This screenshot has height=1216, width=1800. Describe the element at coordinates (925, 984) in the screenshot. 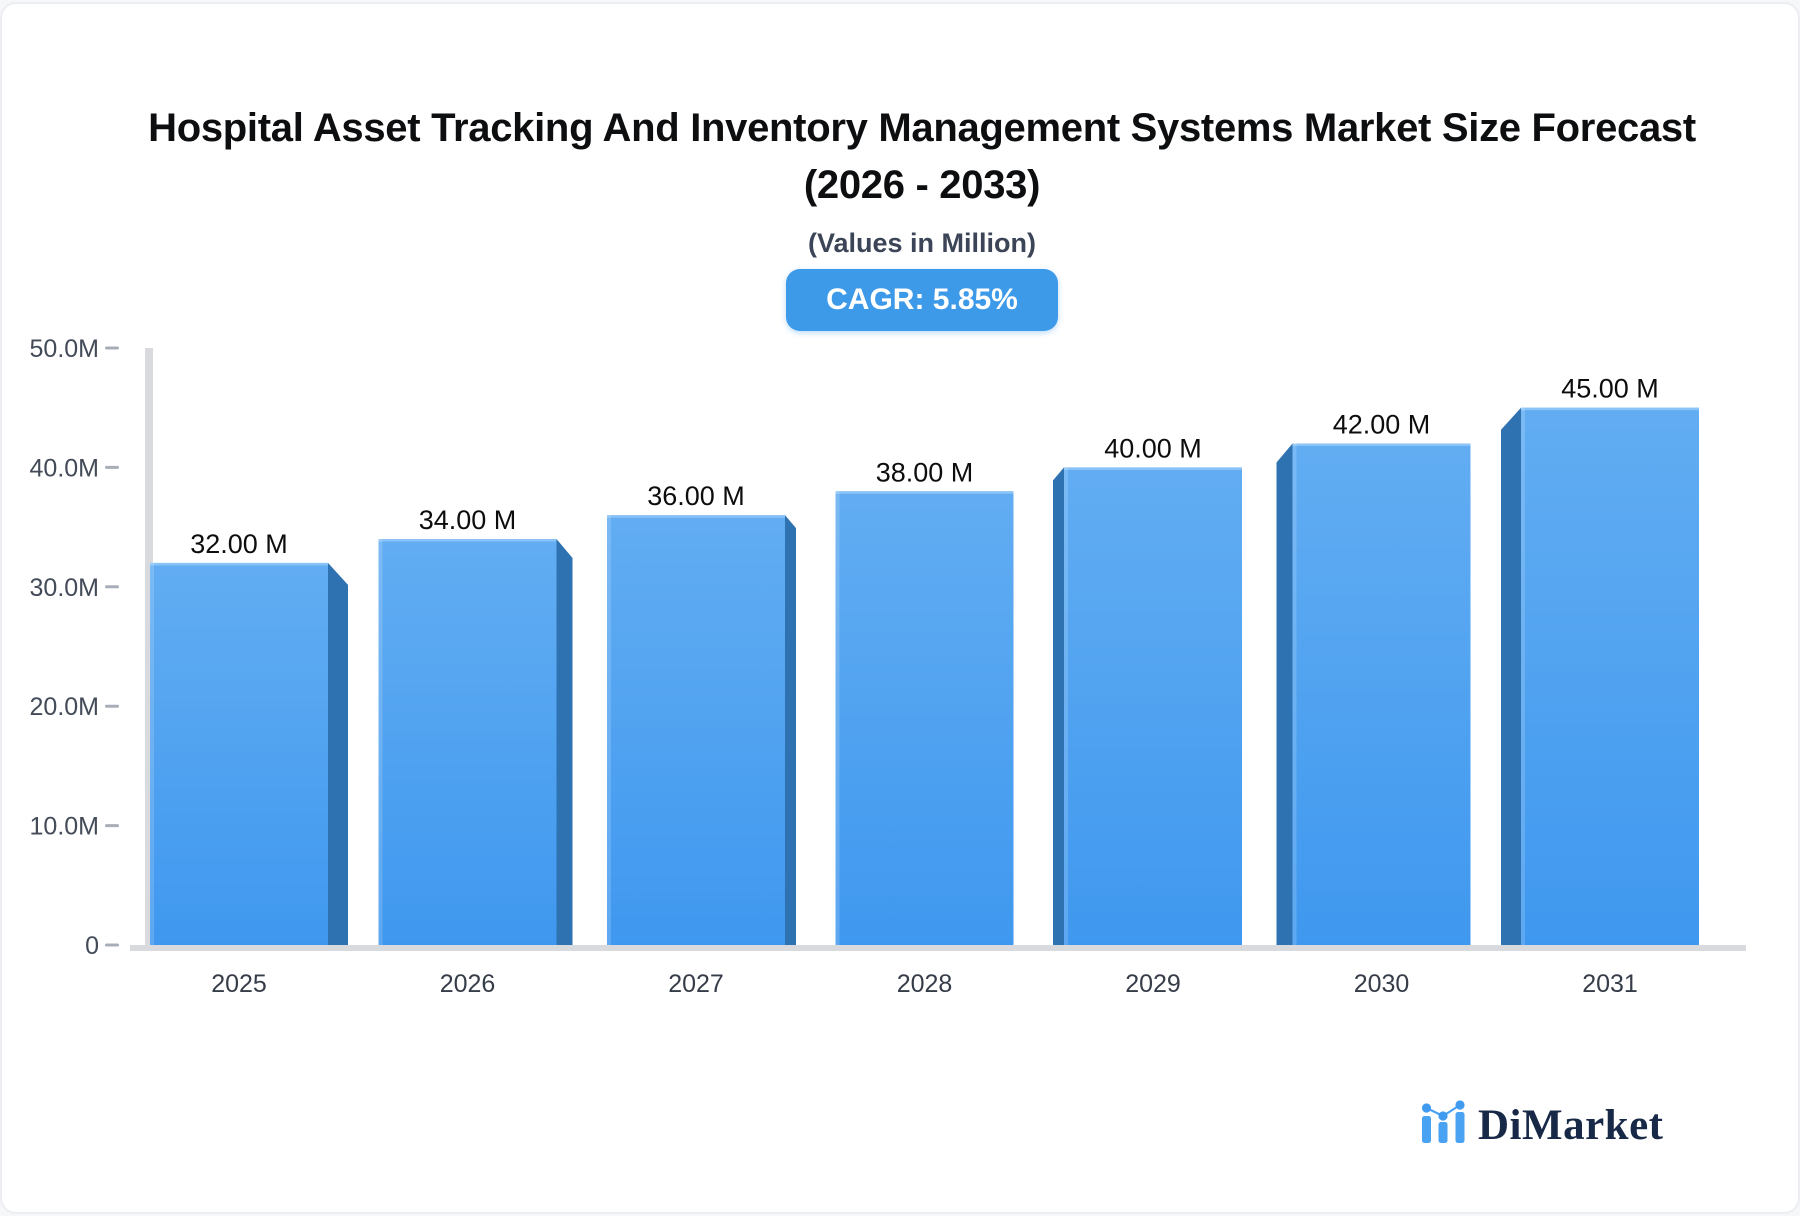

I see `x-axis-label: 2028` at that location.